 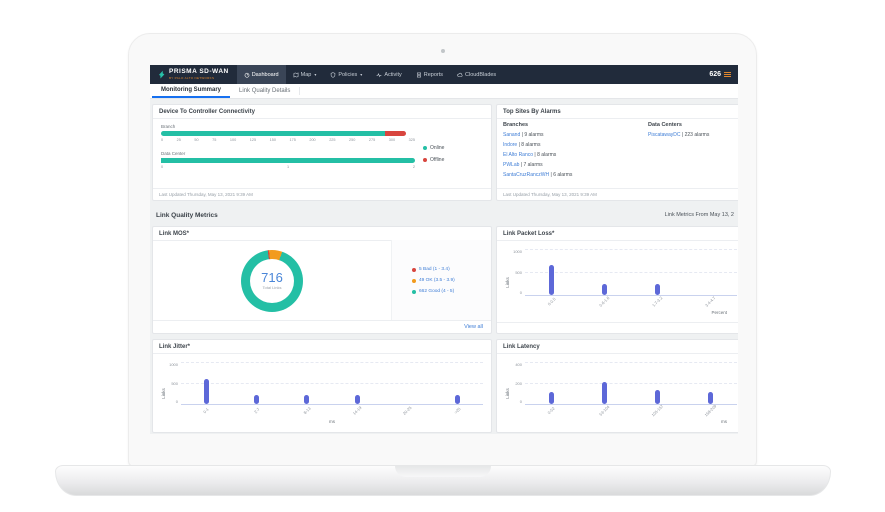 What do you see at coordinates (664, 135) in the screenshot?
I see `site-link: PiscatawayDC` at bounding box center [664, 135].